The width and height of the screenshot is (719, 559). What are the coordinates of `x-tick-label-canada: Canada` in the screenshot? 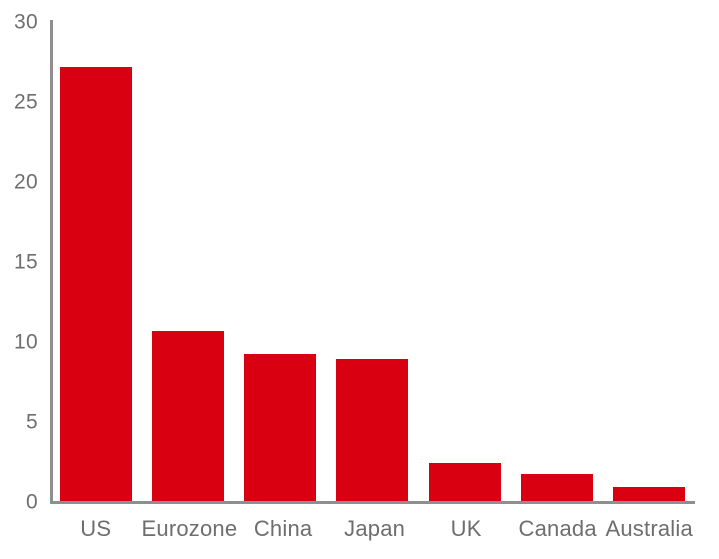 It's located at (557, 528).